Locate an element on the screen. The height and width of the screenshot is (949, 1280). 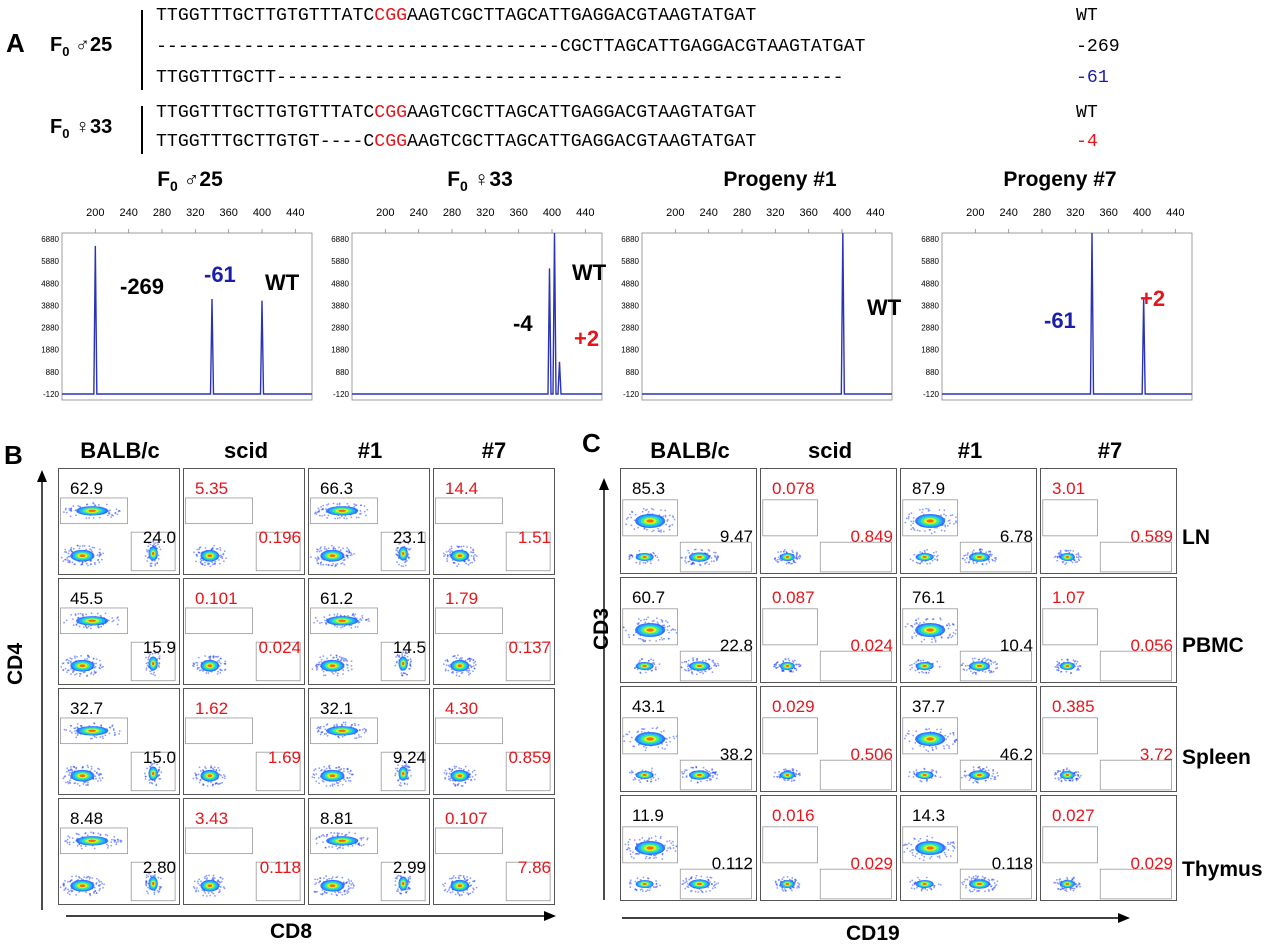
b-plot: 61.214.5 is located at coordinates (369, 631).